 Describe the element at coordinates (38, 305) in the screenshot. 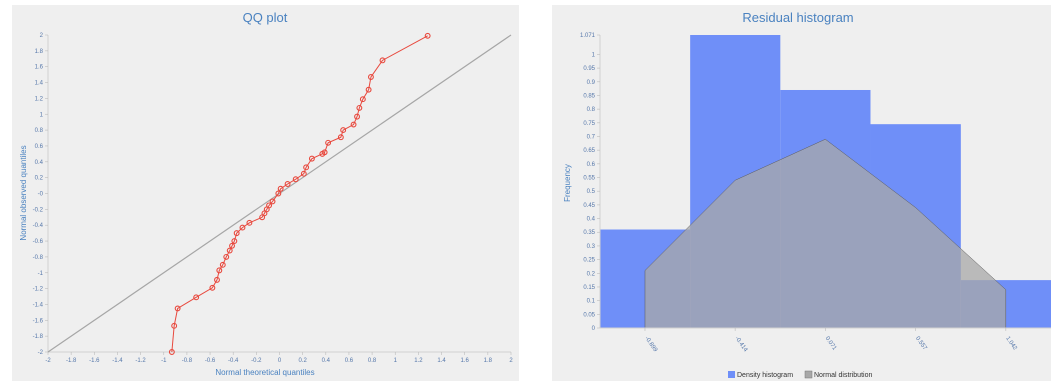

I see `qq-y-tick-label: -1.4` at that location.